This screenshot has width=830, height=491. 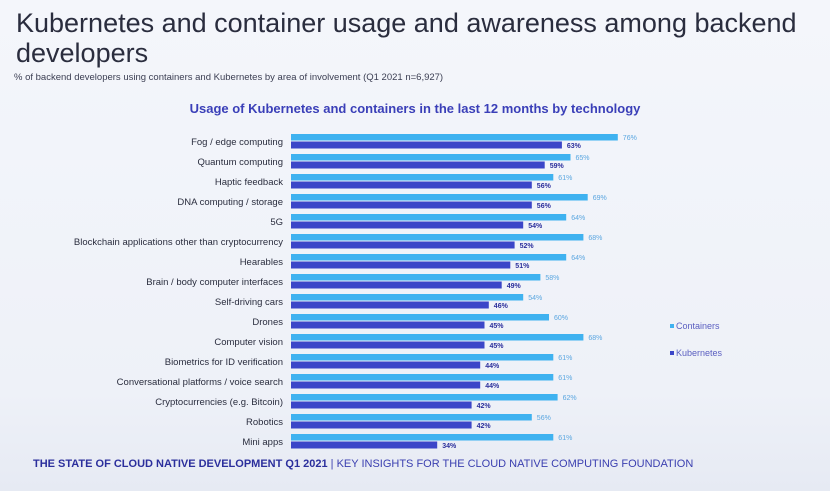 I want to click on kubernetes-value-label: 49%, so click(x=514, y=286).